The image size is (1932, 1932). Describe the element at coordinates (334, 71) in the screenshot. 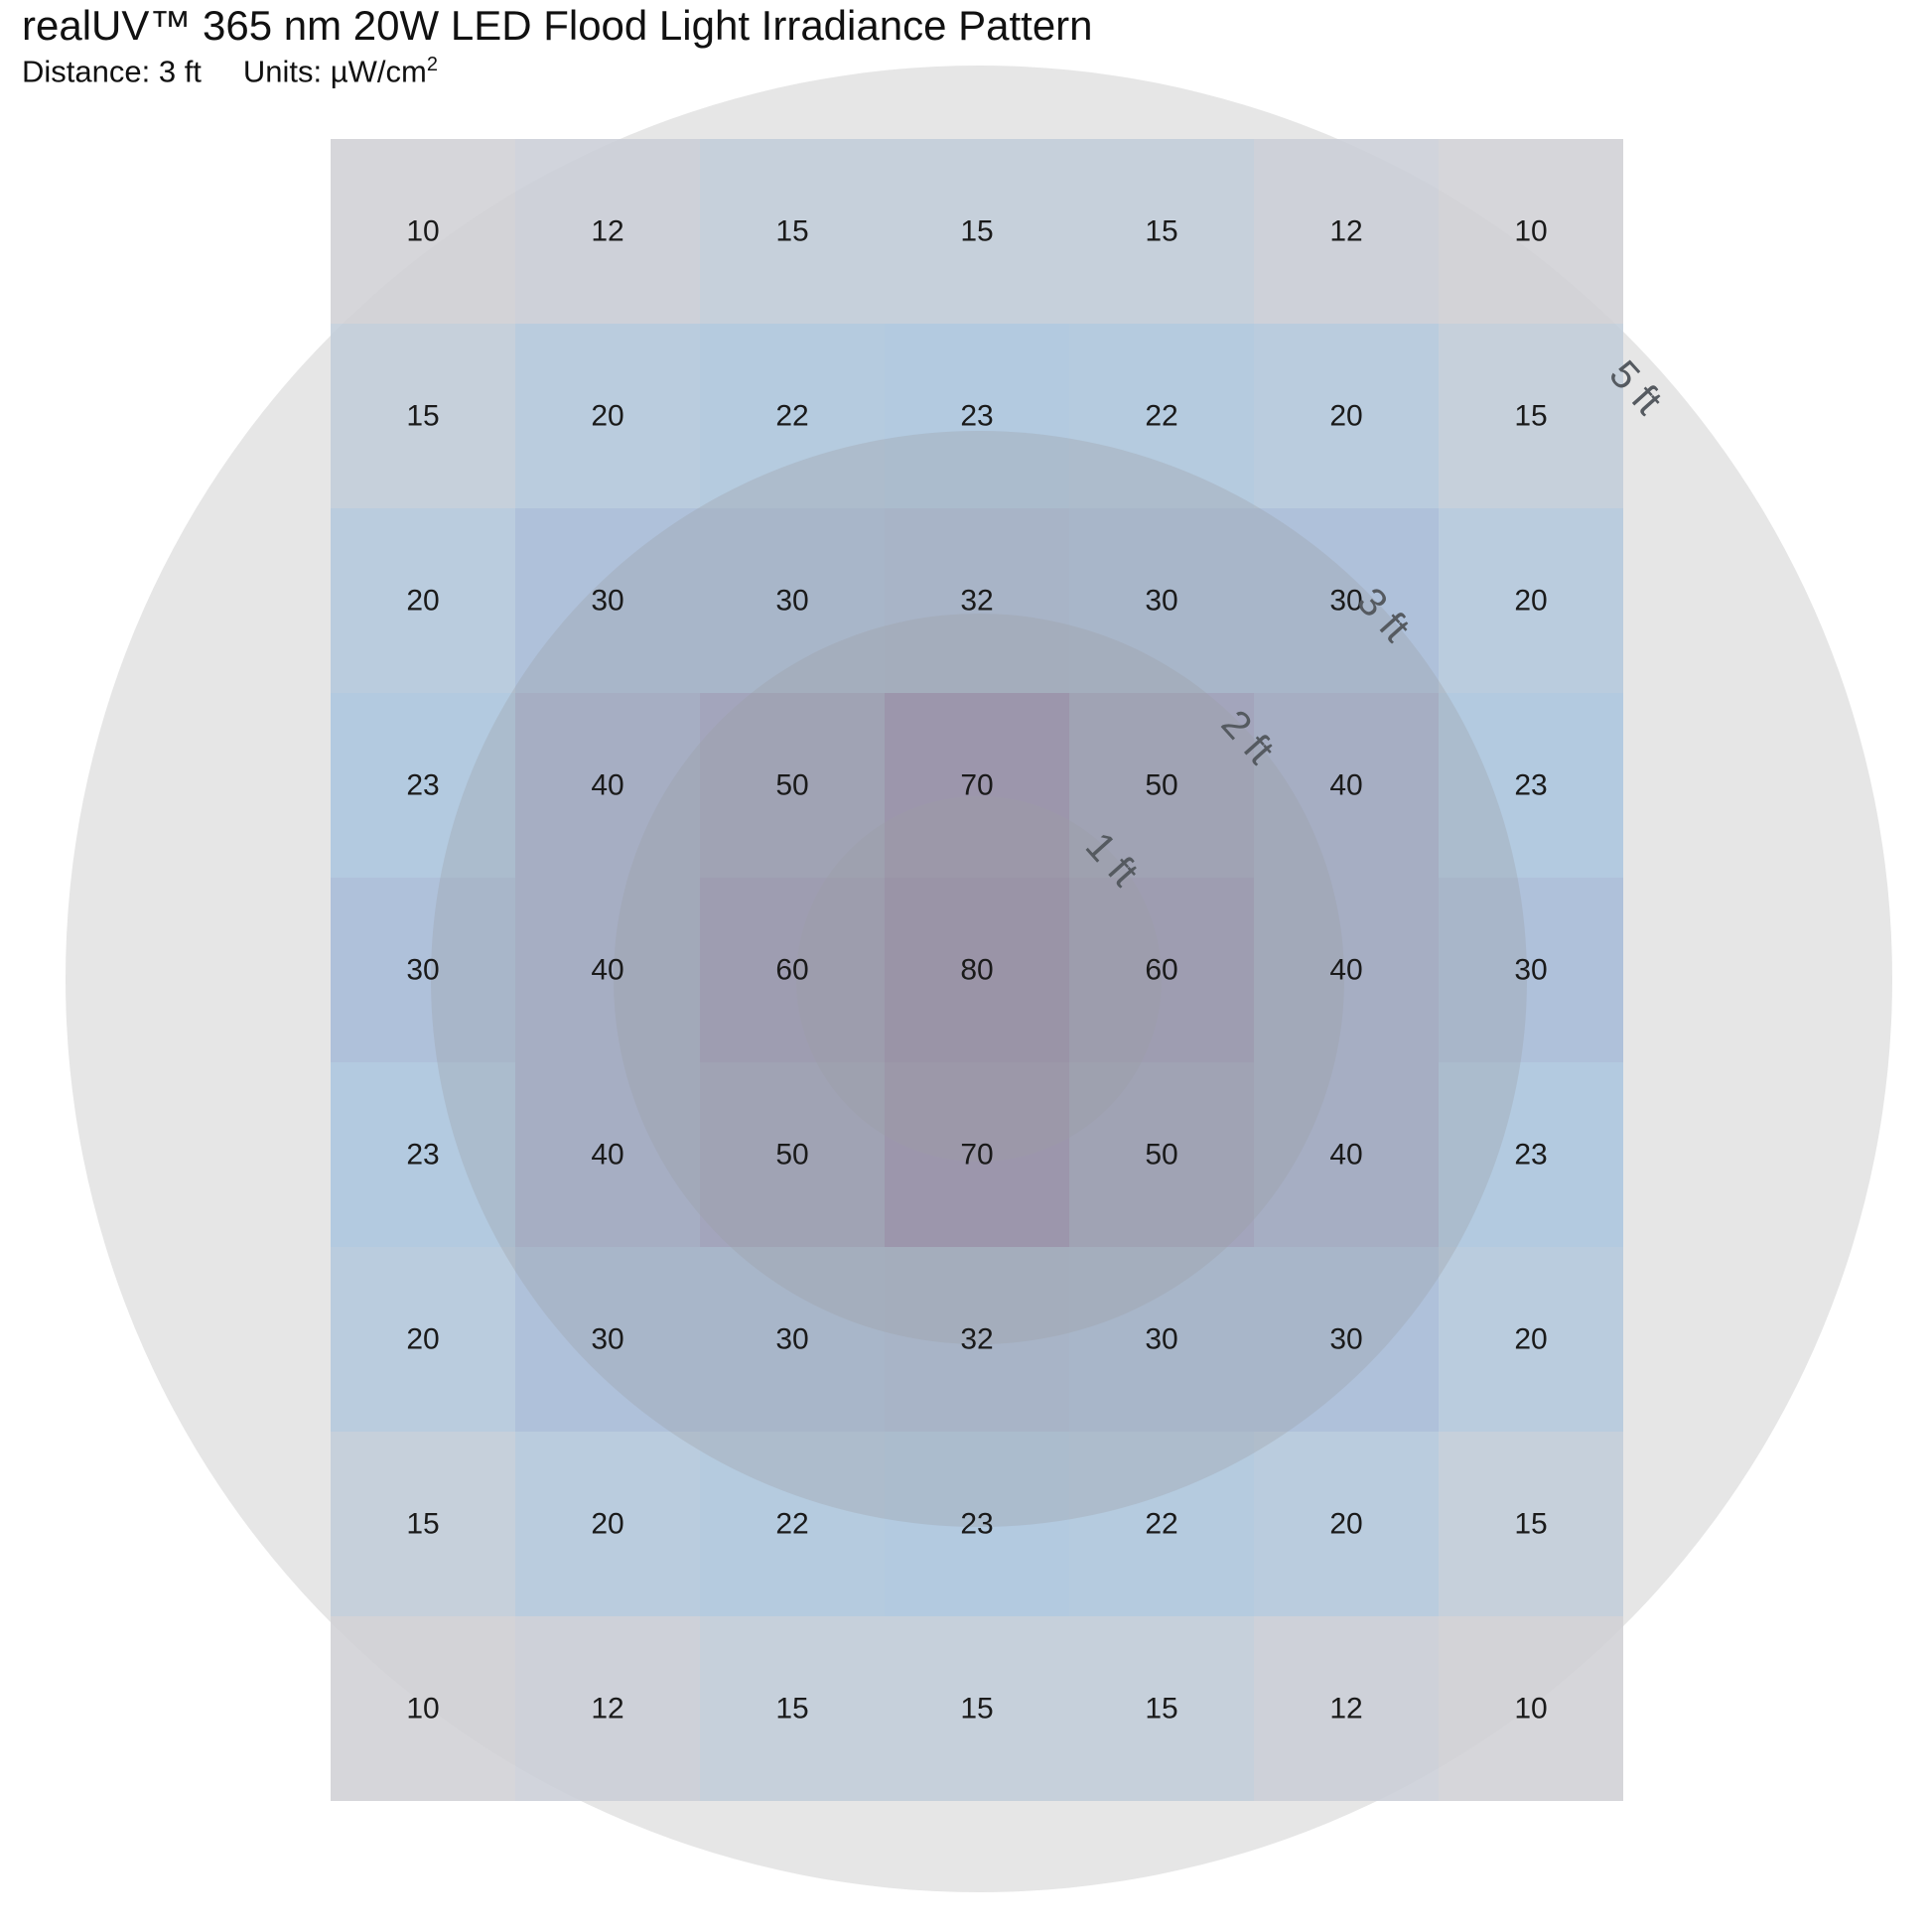

I see `units-label: Units: µW/cm` at that location.